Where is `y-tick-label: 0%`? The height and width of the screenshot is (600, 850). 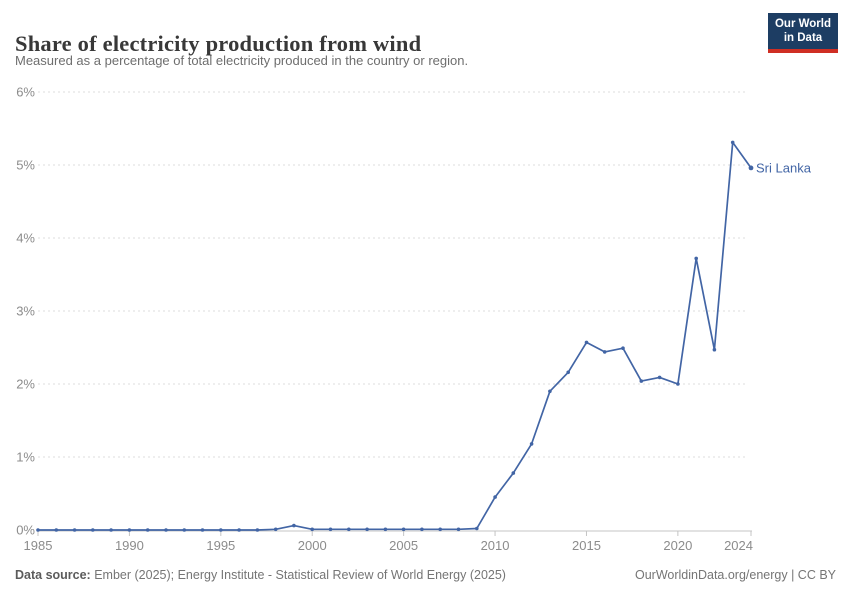 y-tick-label: 0% is located at coordinates (25, 530).